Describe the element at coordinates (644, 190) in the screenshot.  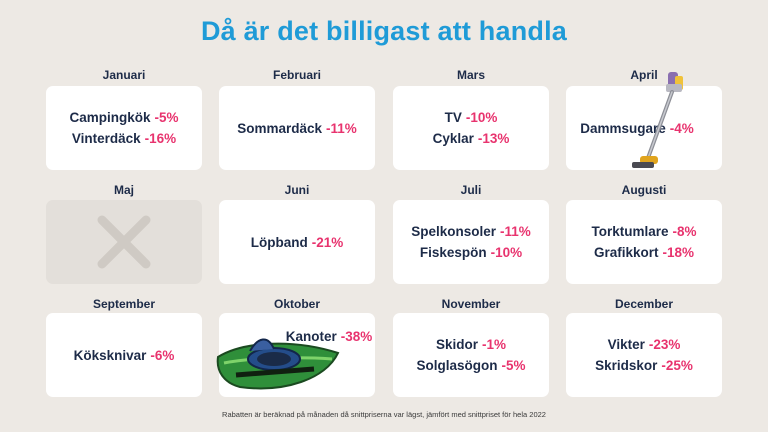
I see `month-label-augusti: Augusti` at that location.